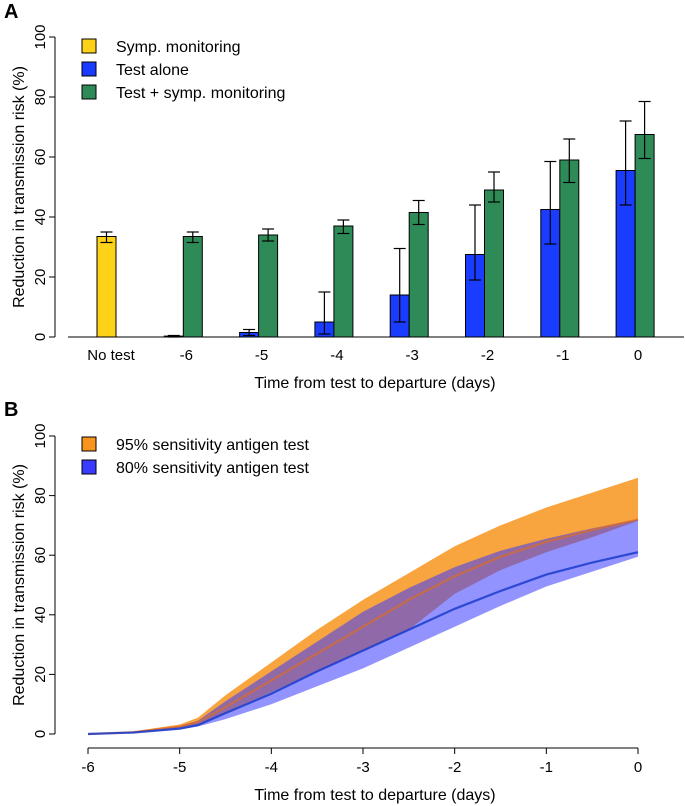 The width and height of the screenshot is (685, 806). What do you see at coordinates (40, 36) in the screenshot?
I see `panel-a-y-tick-label: 100` at bounding box center [40, 36].